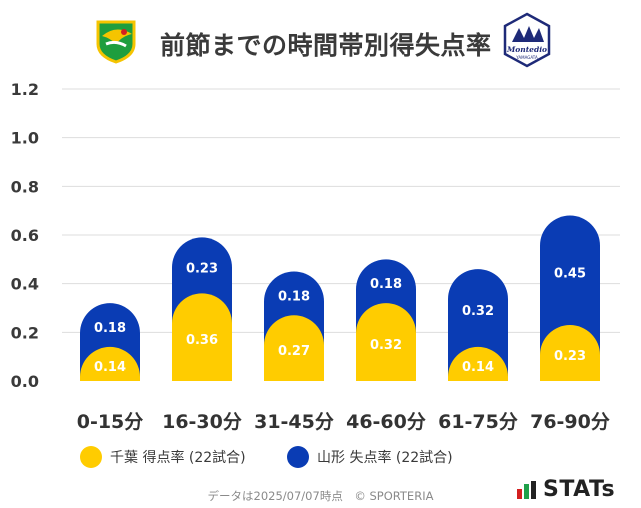 The image size is (641, 508). What do you see at coordinates (294, 422) in the screenshot?
I see `x-tick-label: 31-45分` at bounding box center [294, 422].